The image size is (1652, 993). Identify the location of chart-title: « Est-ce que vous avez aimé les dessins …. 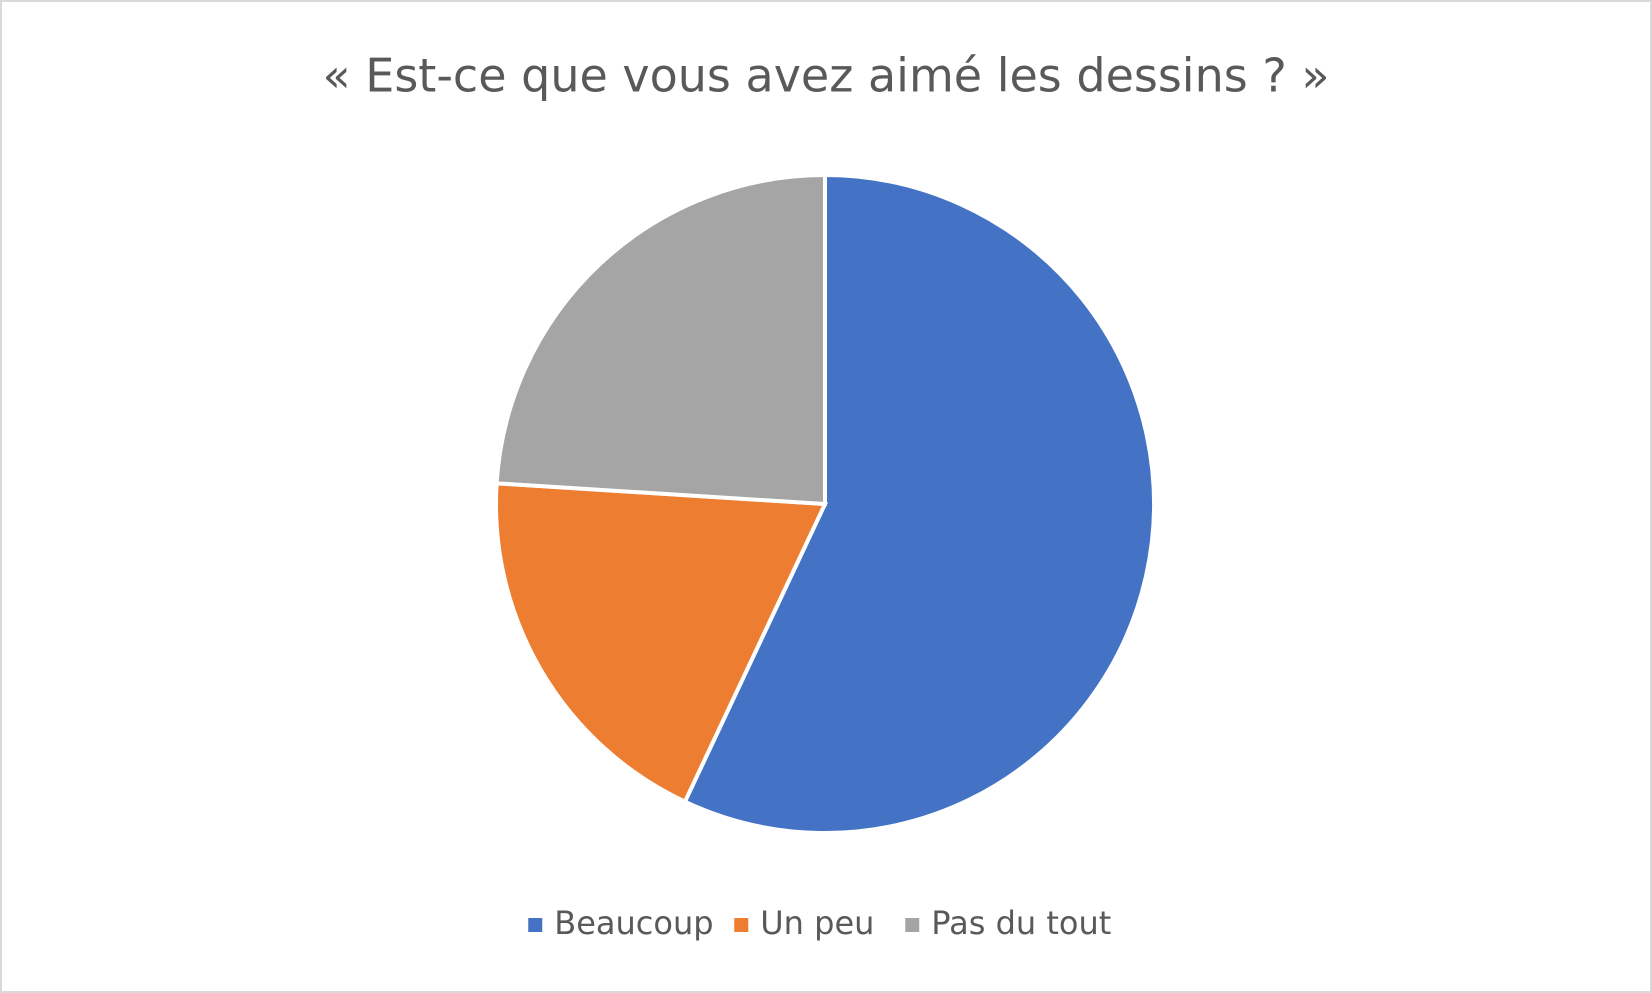
(825, 76).